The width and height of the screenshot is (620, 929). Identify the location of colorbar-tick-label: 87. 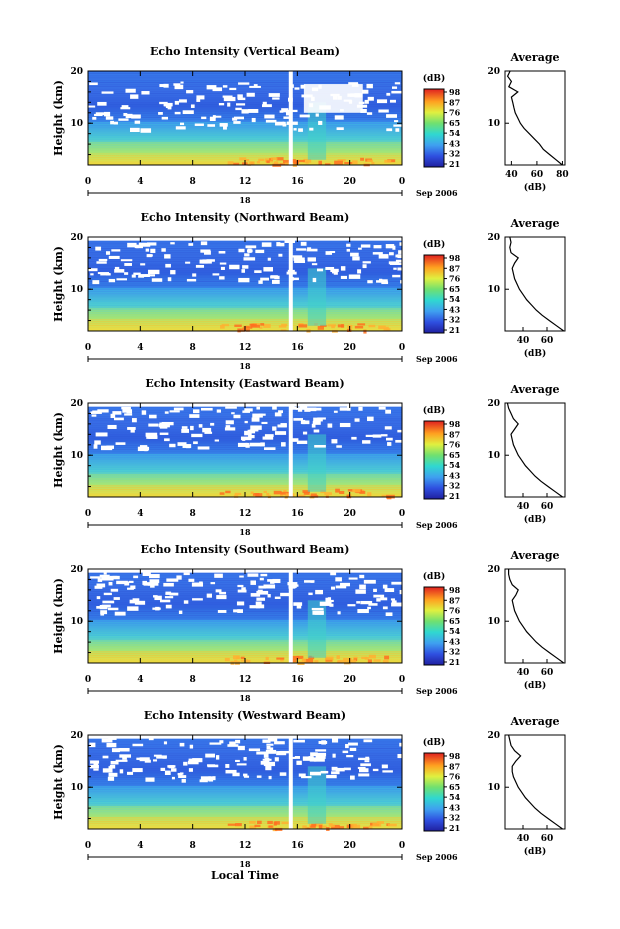
(454, 268).